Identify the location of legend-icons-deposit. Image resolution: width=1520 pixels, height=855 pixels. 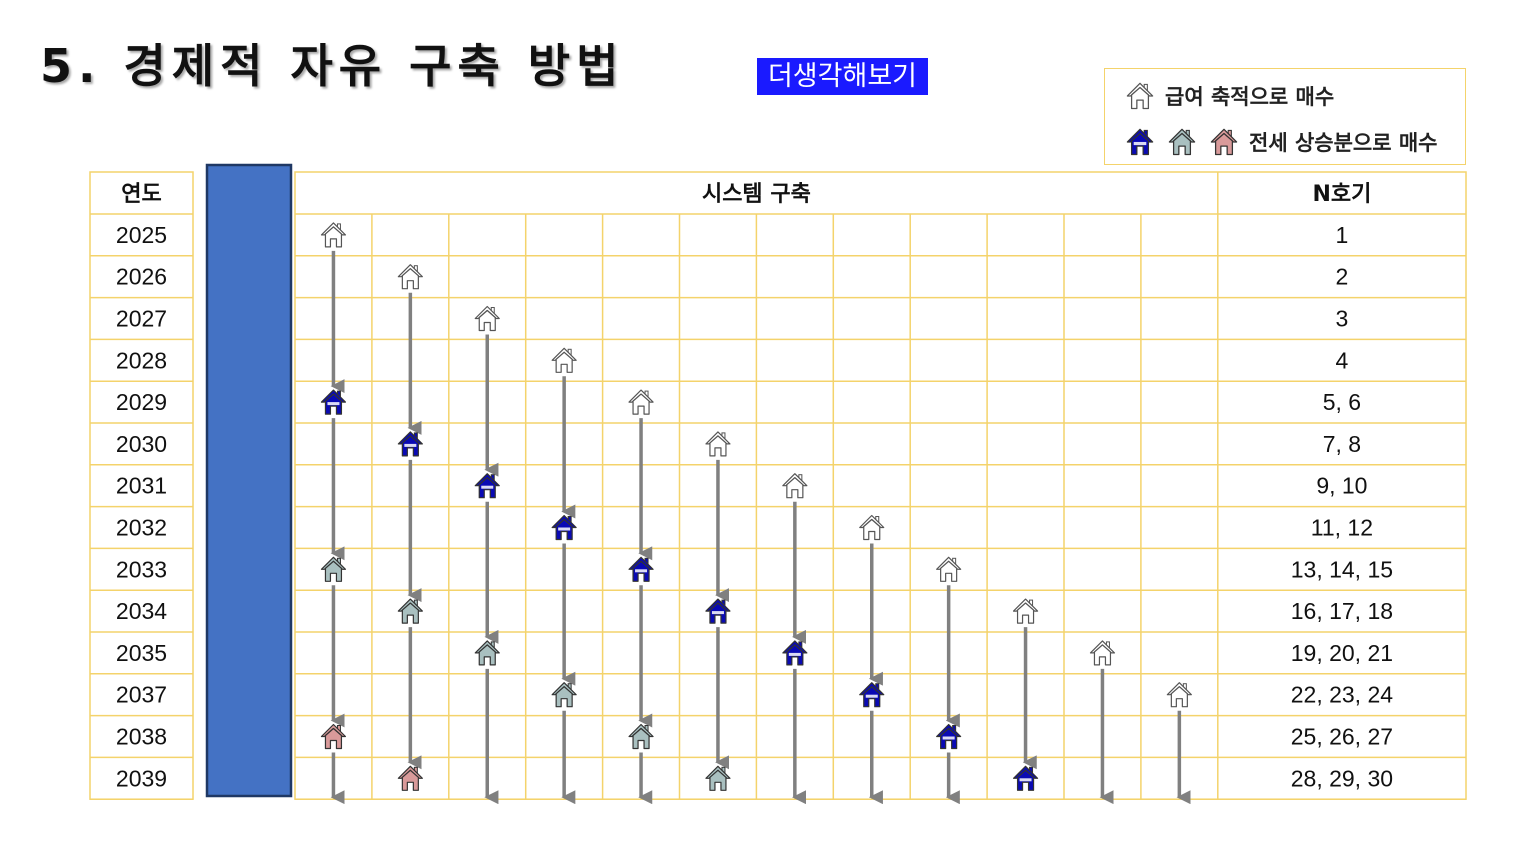
(1182, 142).